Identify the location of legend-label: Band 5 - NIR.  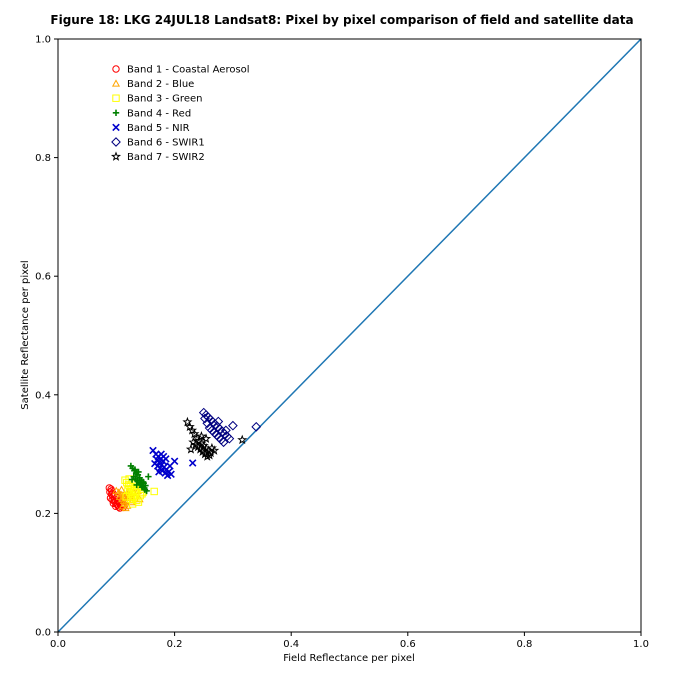
(158, 128).